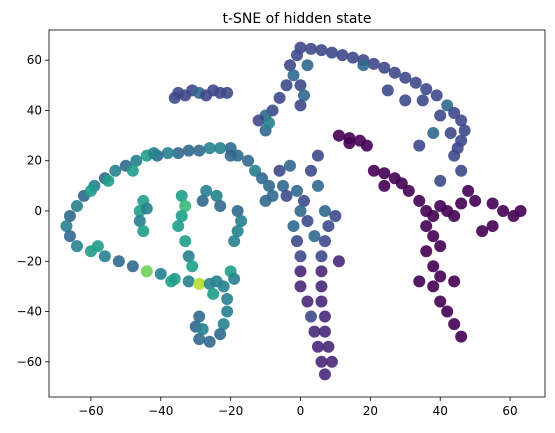  Describe the element at coordinates (230, 411) in the screenshot. I see `x-tick-label: −20` at that location.